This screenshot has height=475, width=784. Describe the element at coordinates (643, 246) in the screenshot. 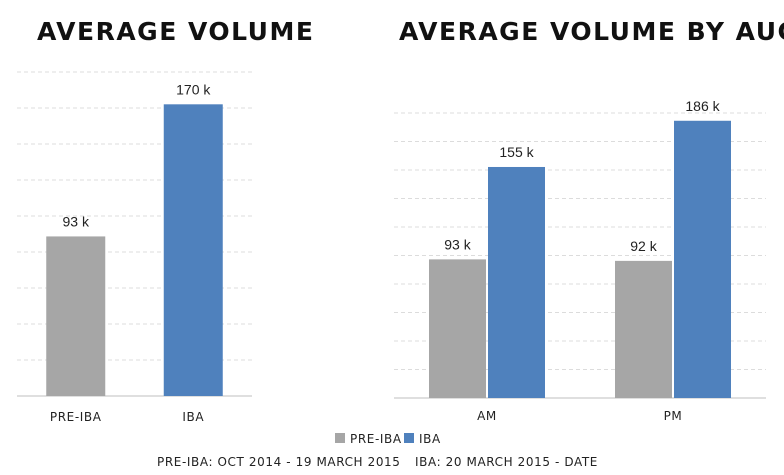

I see `data-label-pm-pre-iba: 92 k` at that location.